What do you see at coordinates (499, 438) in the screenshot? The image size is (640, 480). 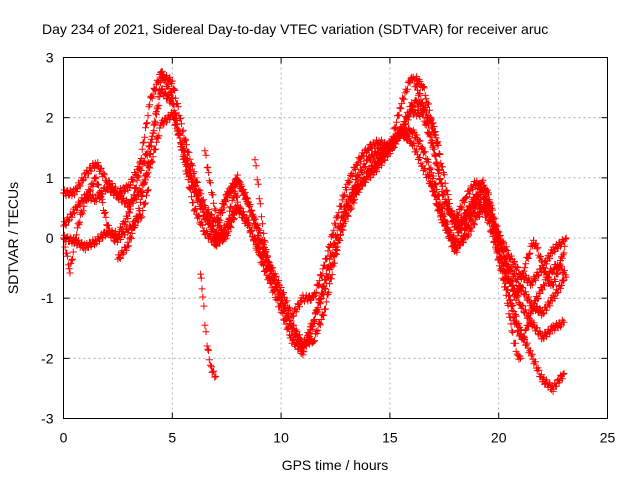 I see `x-tick-label: 20` at bounding box center [499, 438].